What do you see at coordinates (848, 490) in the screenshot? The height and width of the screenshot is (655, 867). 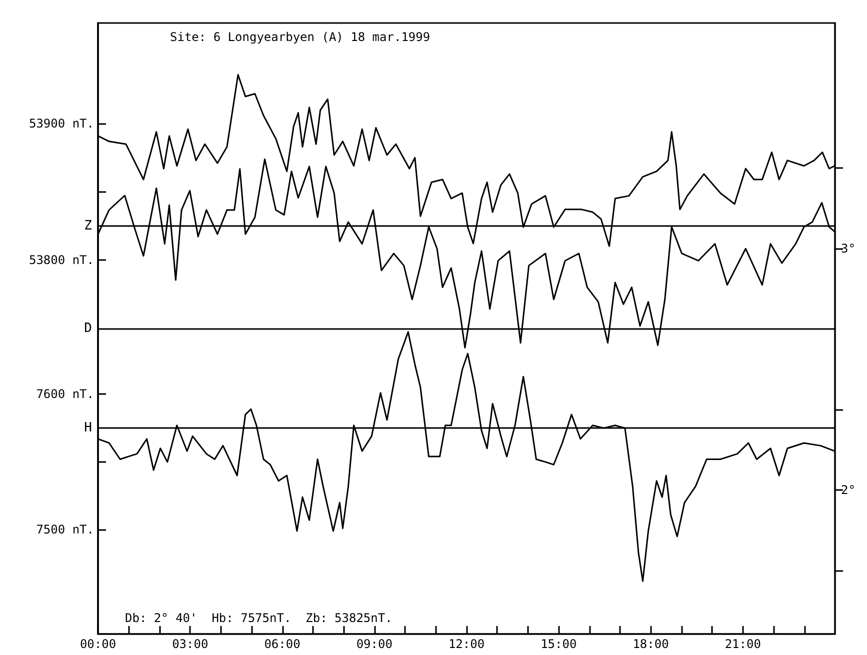 I see `y2-tick-label: 2°` at bounding box center [848, 490].